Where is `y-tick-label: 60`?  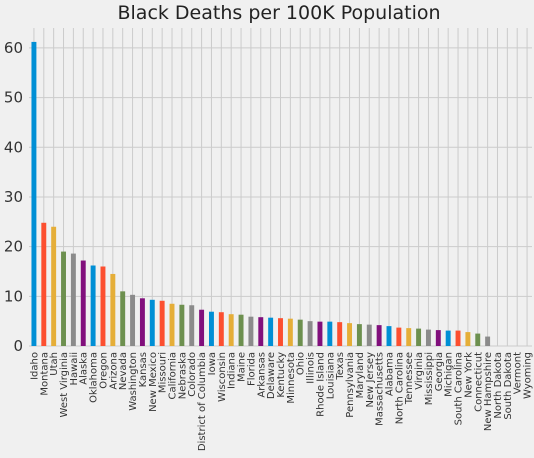 y-tick-label: 60 is located at coordinates (13, 48).